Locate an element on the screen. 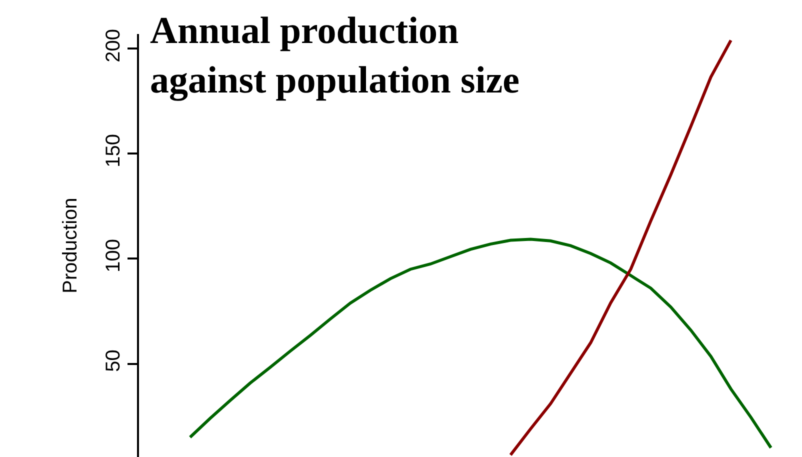  chart-title: Annual production against population size is located at coordinates (335, 56).